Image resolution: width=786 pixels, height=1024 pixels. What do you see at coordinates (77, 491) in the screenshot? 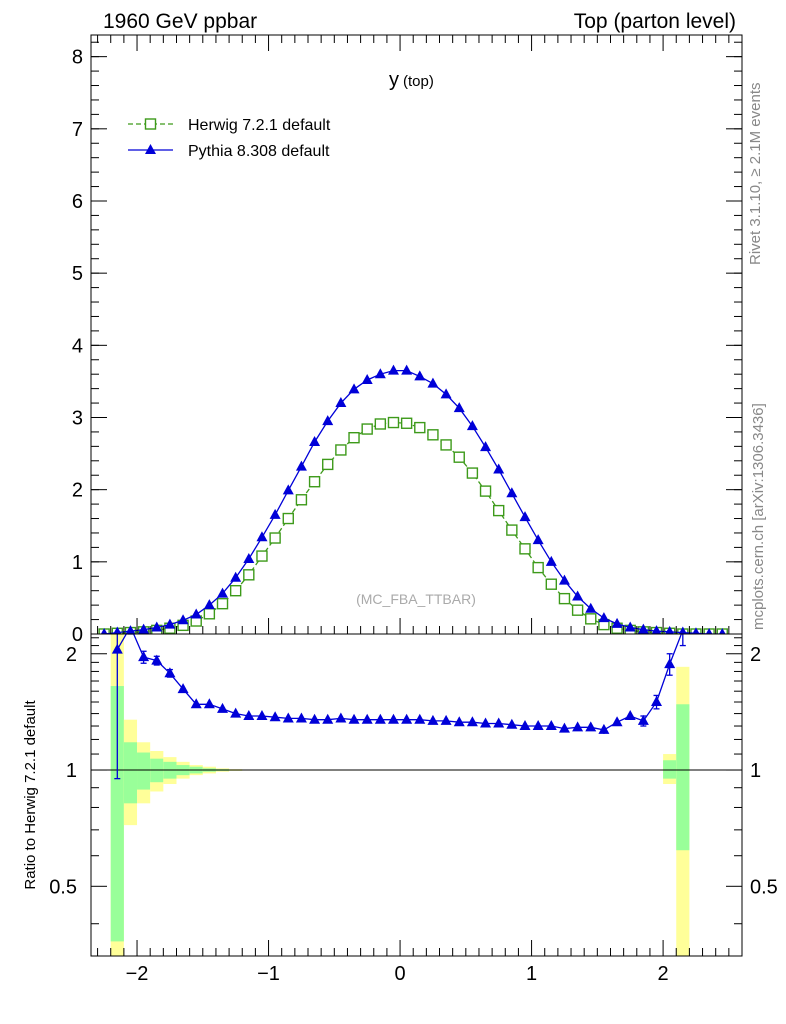
I see `y-tick-label: 2` at bounding box center [77, 491].